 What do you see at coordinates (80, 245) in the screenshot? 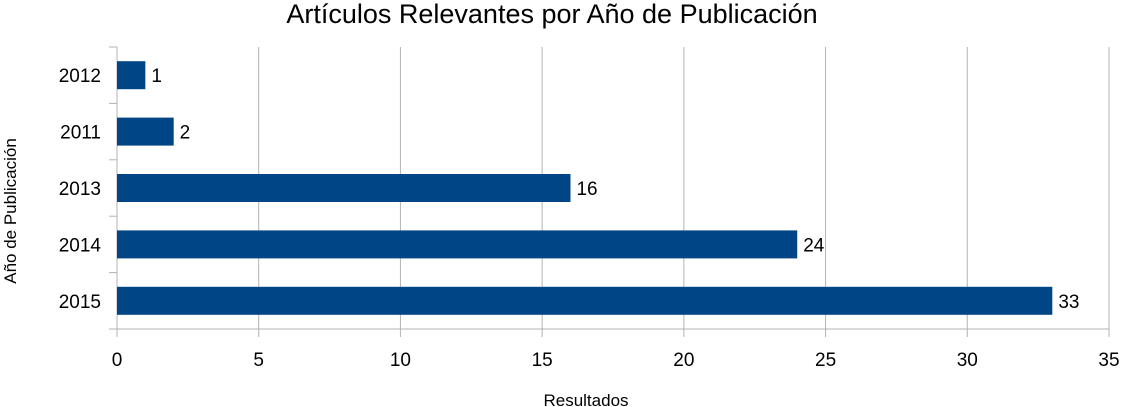
I see `y-tick-label-2014: 2014` at bounding box center [80, 245].